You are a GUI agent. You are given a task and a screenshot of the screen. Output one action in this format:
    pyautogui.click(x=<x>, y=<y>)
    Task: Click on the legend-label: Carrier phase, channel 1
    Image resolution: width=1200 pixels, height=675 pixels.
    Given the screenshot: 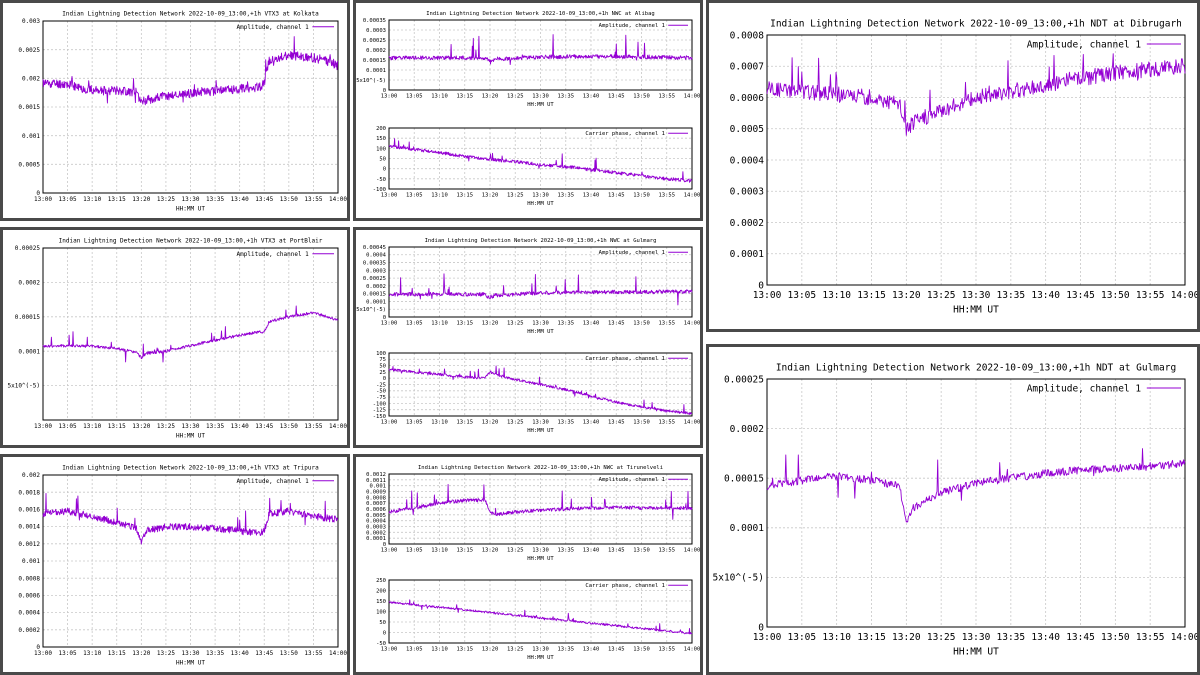 What is the action you would take?
    pyautogui.click(x=624, y=134)
    